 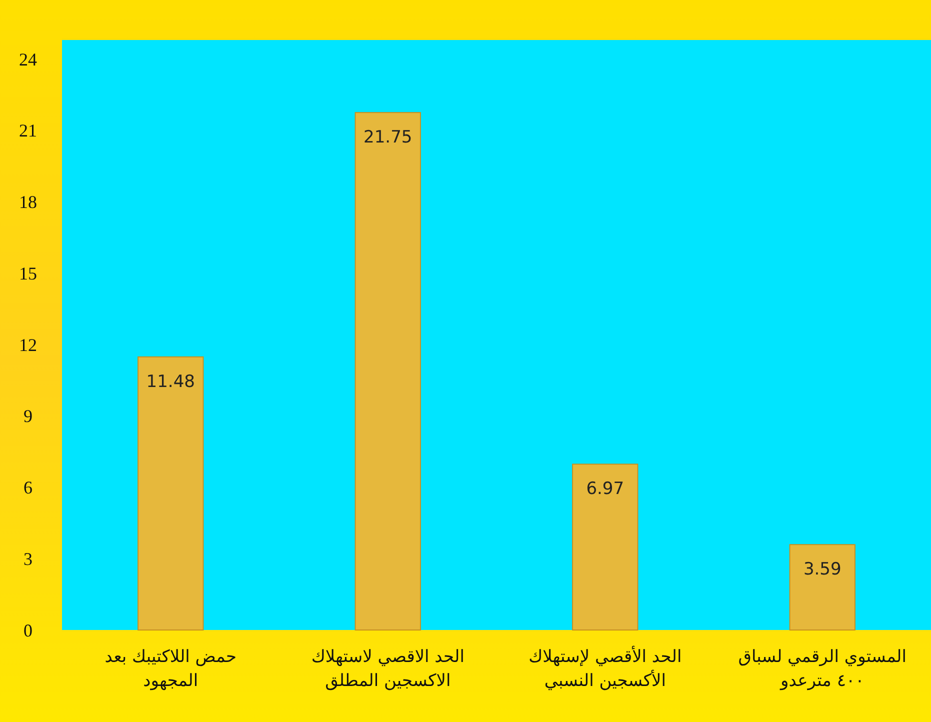 What do you see at coordinates (28, 59) in the screenshot?
I see `y-tick-label: 24` at bounding box center [28, 59].